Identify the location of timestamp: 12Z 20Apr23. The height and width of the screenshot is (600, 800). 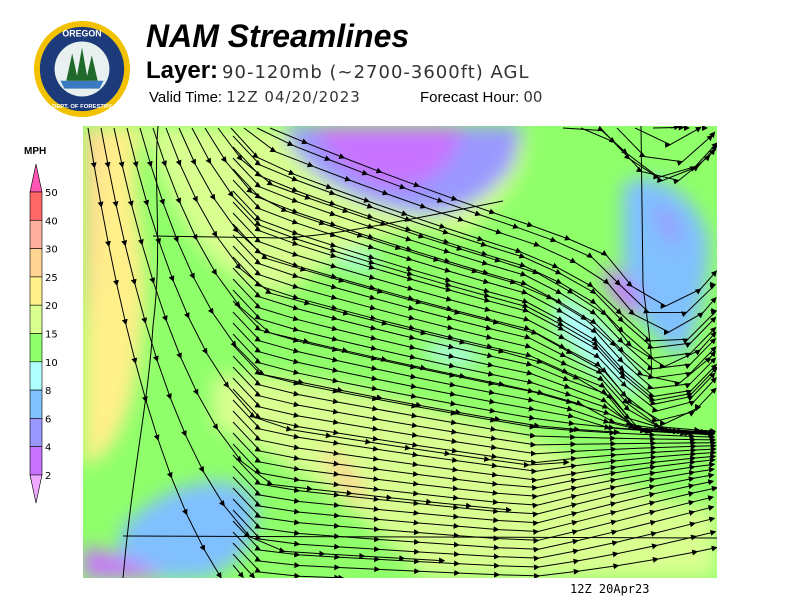
(610, 589).